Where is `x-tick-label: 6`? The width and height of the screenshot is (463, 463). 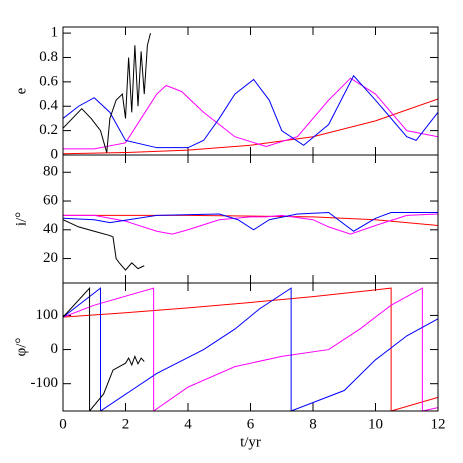
x-tick-label: 6 is located at coordinates (251, 424).